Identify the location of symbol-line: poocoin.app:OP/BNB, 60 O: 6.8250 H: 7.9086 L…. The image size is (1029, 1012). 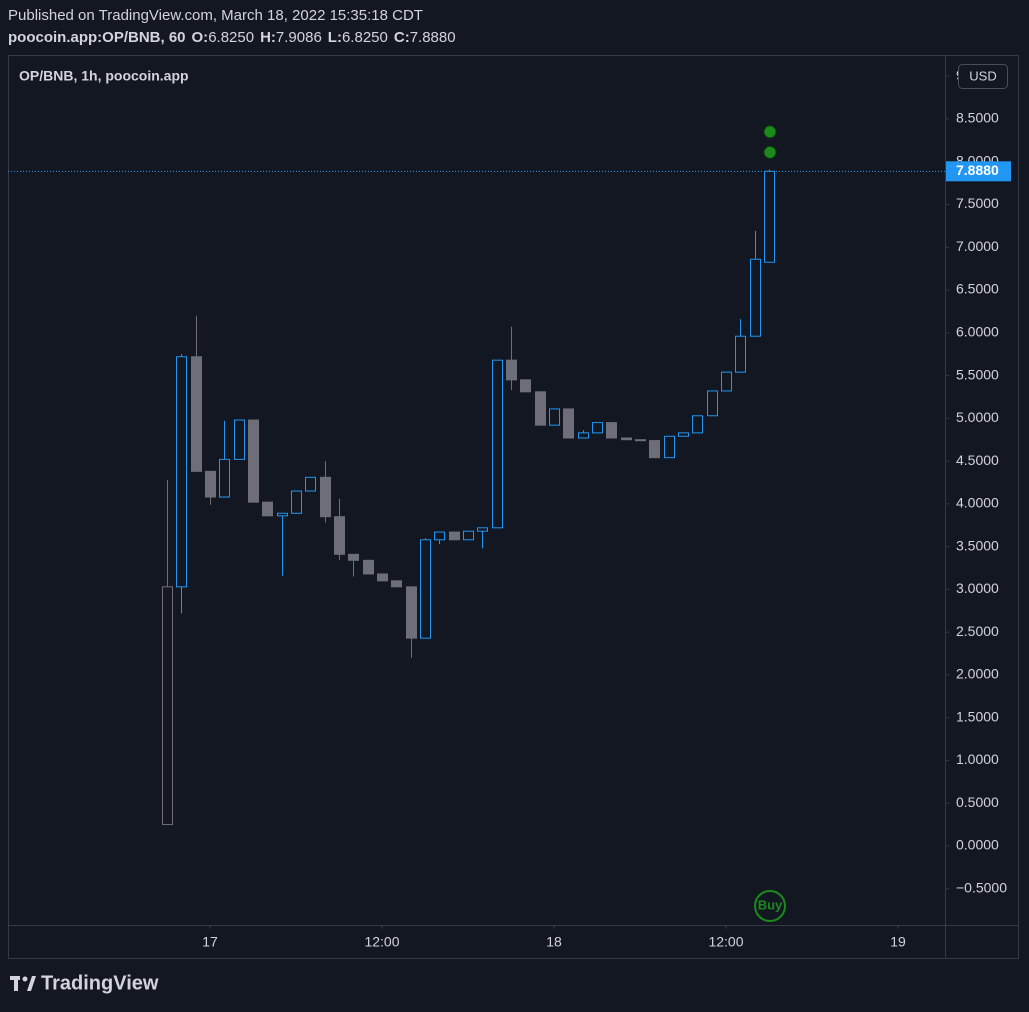
(232, 37).